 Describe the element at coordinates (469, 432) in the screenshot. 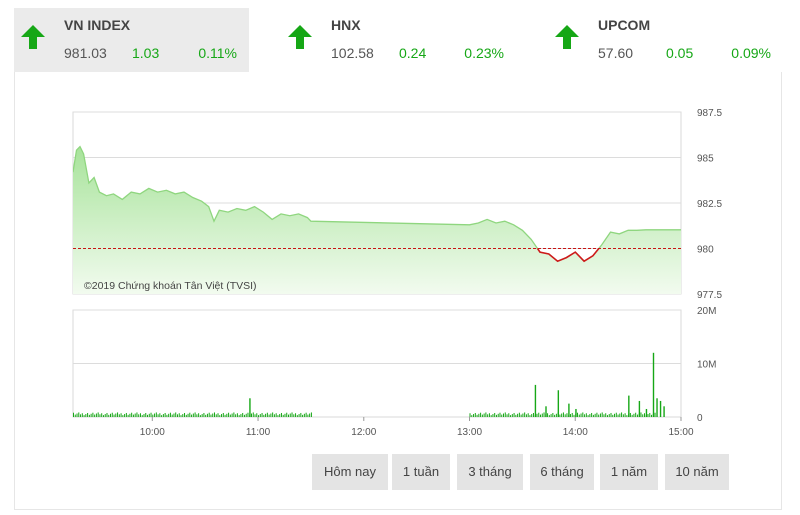

I see `x-tick-label: 13:00` at that location.